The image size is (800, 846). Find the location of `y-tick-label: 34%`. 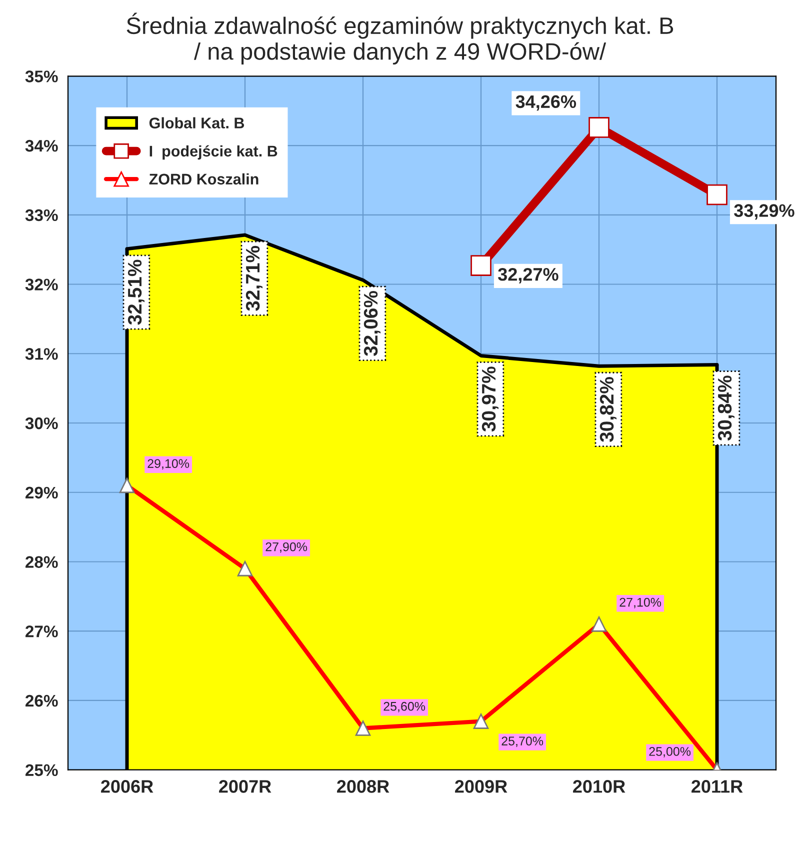

y-tick-label: 34% is located at coordinates (41, 146).